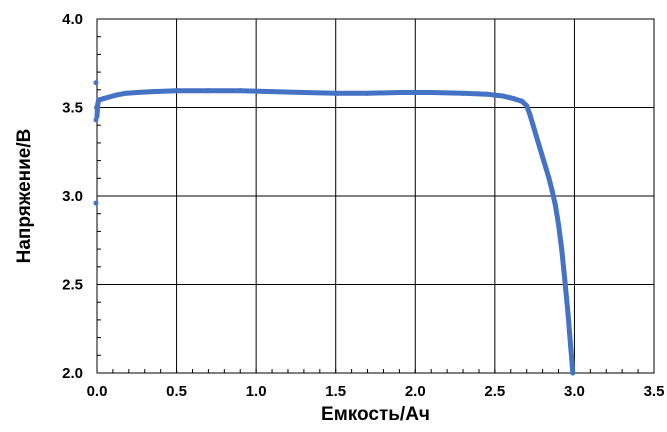 The width and height of the screenshot is (667, 432). I want to click on y-tick-label: 3.0, so click(72, 196).